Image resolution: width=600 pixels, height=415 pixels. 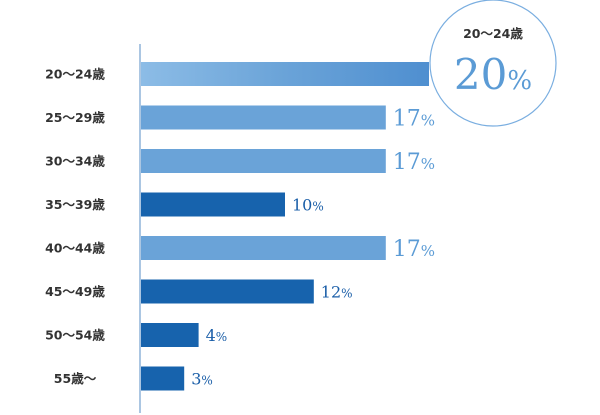 What do you see at coordinates (75, 74) in the screenshot?
I see `category-label: 20〜24歳` at bounding box center [75, 74].